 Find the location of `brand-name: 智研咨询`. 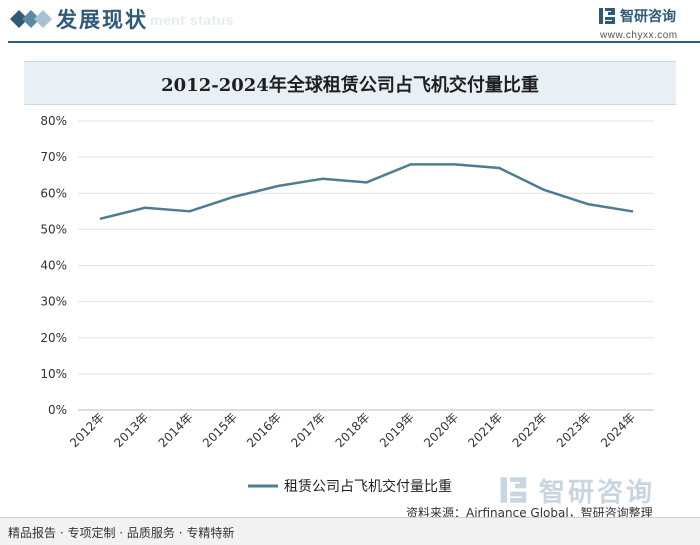

brand-name: 智研咨询 is located at coordinates (648, 17).